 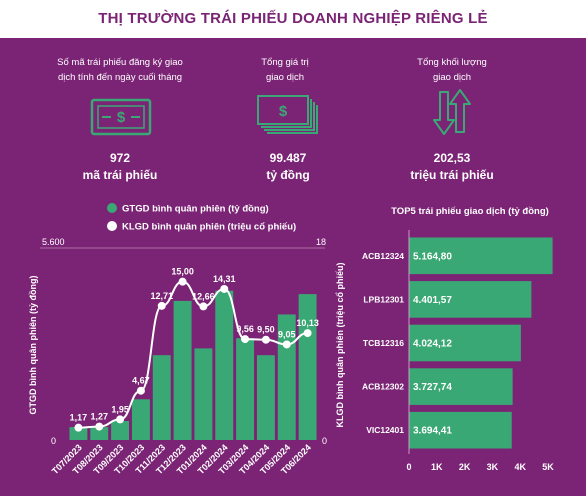 What do you see at coordinates (383, 387) in the screenshot?
I see `hbar-category-ACB12302: ACB12302` at bounding box center [383, 387].